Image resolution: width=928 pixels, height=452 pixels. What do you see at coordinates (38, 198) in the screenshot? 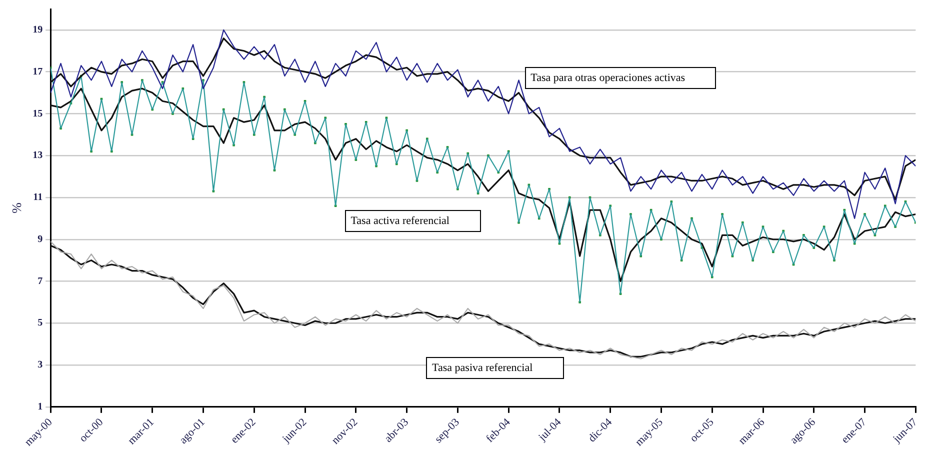
I see `y-tick-label: 11` at bounding box center [38, 198].